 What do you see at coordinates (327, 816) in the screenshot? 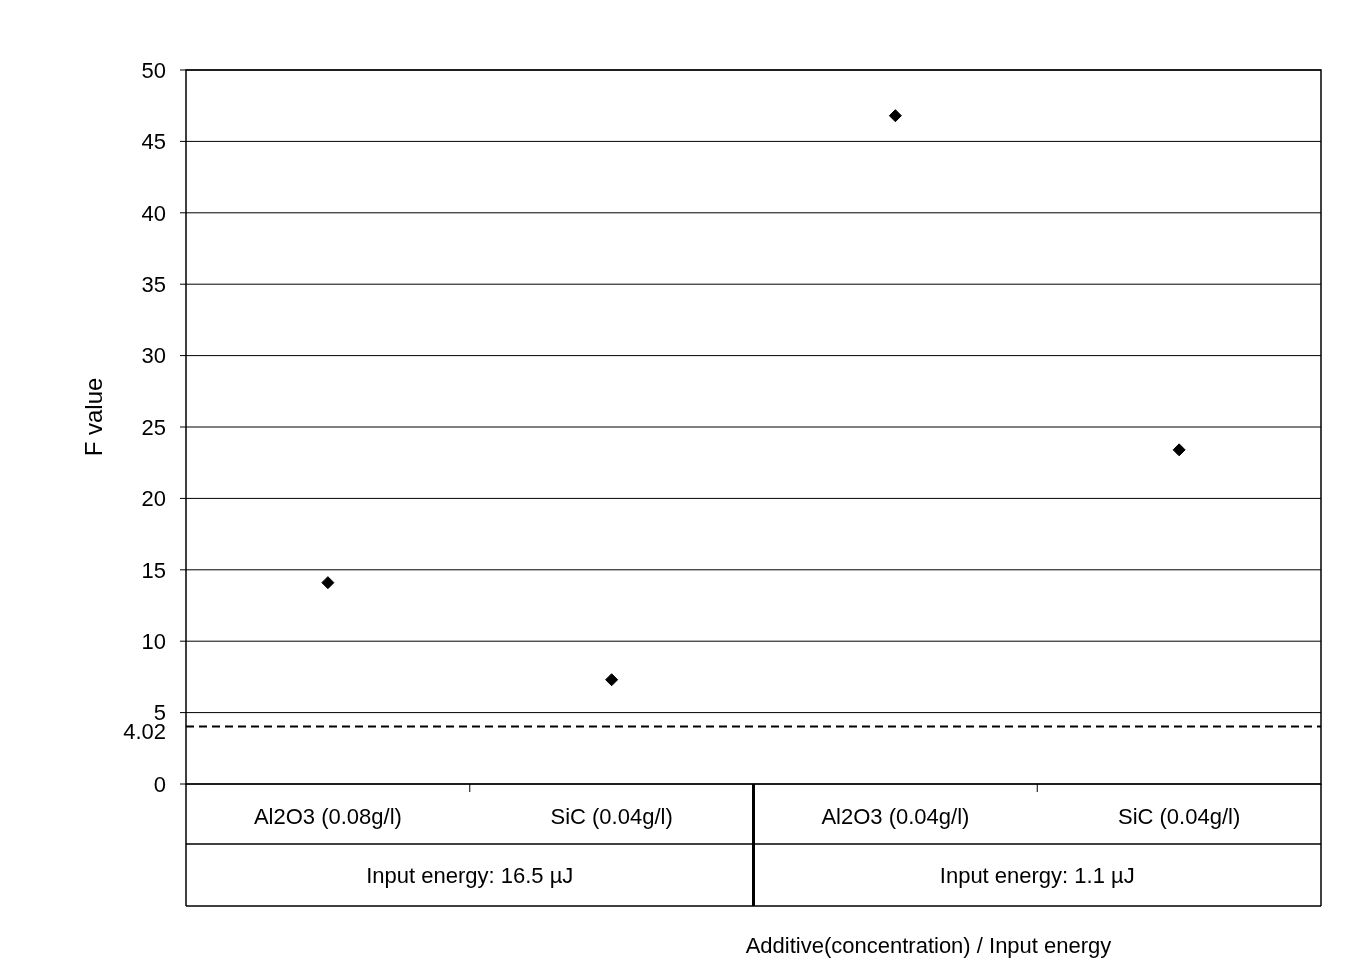
I see `x-tick-label: Al2O3 (0.08g/l)` at bounding box center [327, 816].